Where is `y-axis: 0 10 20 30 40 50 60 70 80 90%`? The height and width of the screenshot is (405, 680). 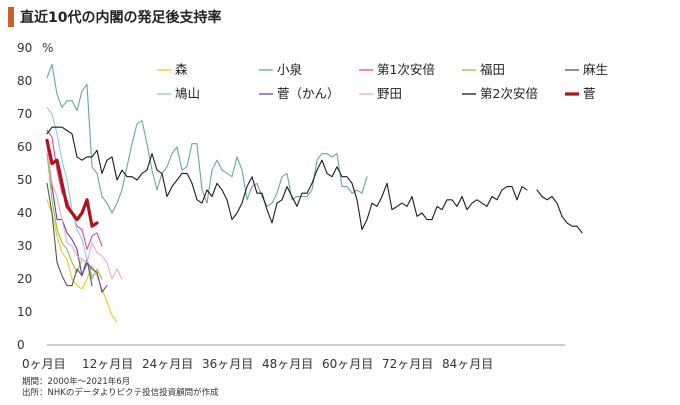
y-axis: 0 10 20 30 40 50 60 70 80 90% is located at coordinates (35, 196).